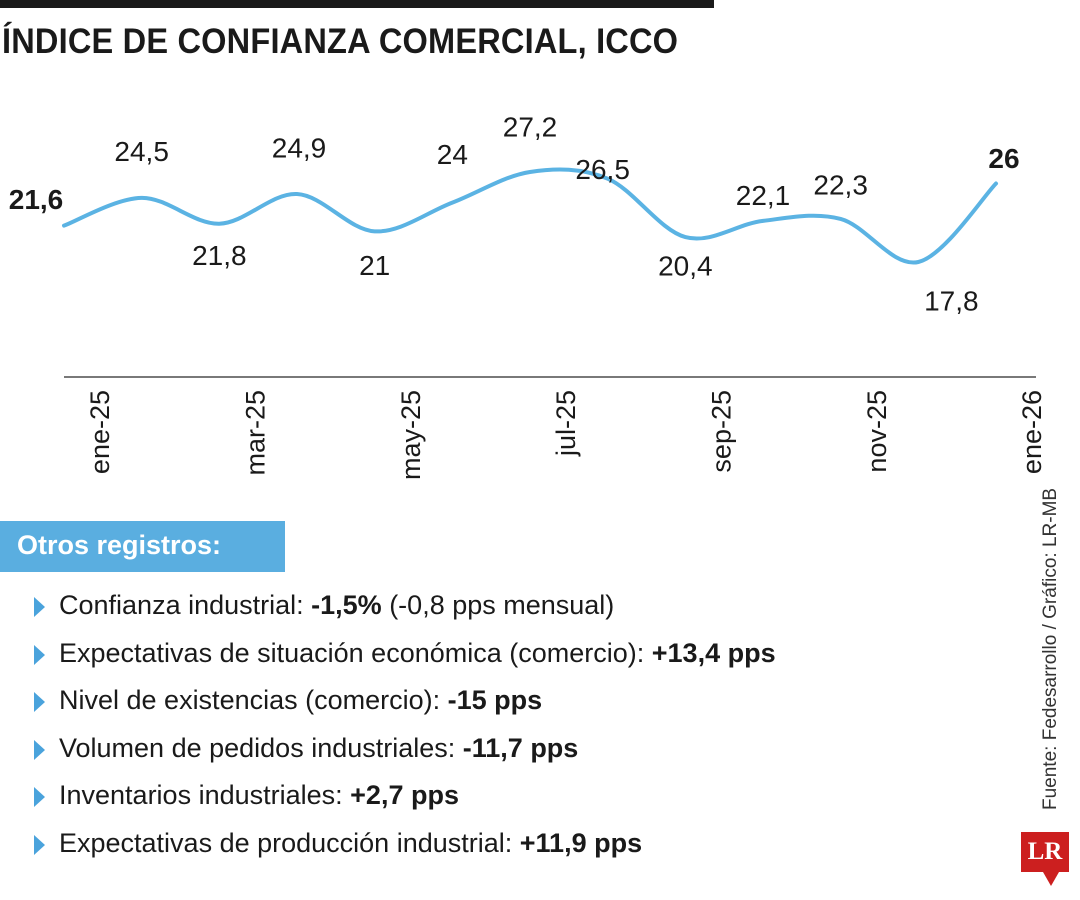  What do you see at coordinates (374, 265) in the screenshot?
I see `data-label: 21` at bounding box center [374, 265].